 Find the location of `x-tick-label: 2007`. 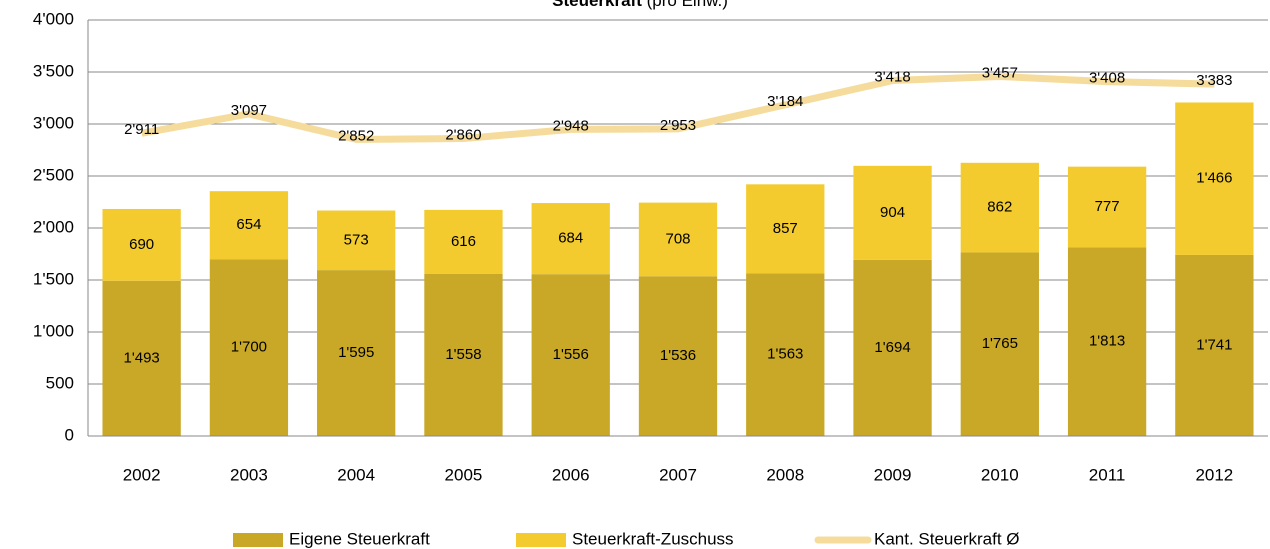

x-tick-label: 2007 is located at coordinates (678, 474).